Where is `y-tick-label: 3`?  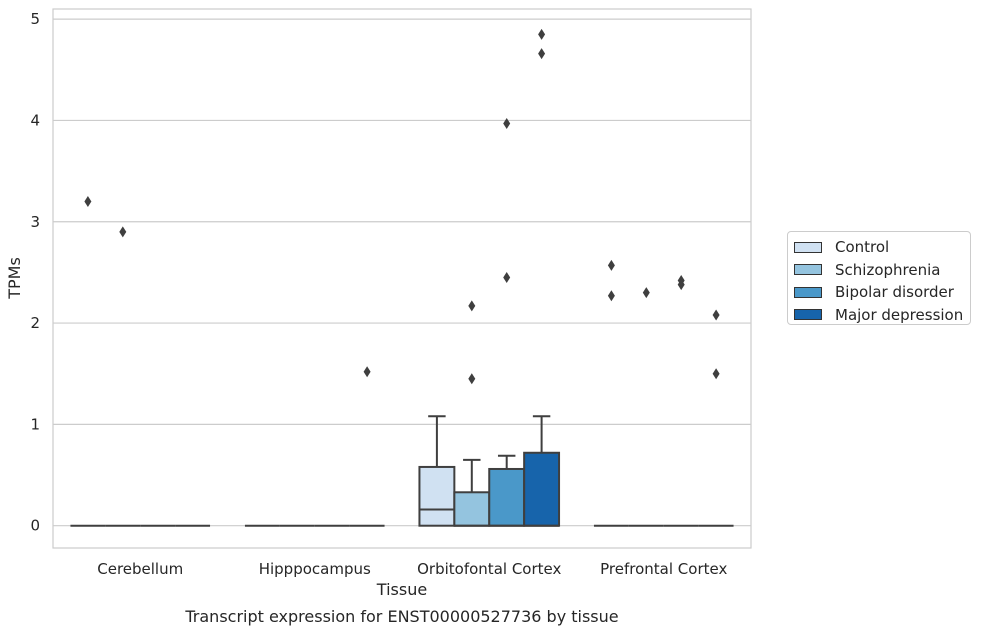
y-tick-label: 3 is located at coordinates (35, 222).